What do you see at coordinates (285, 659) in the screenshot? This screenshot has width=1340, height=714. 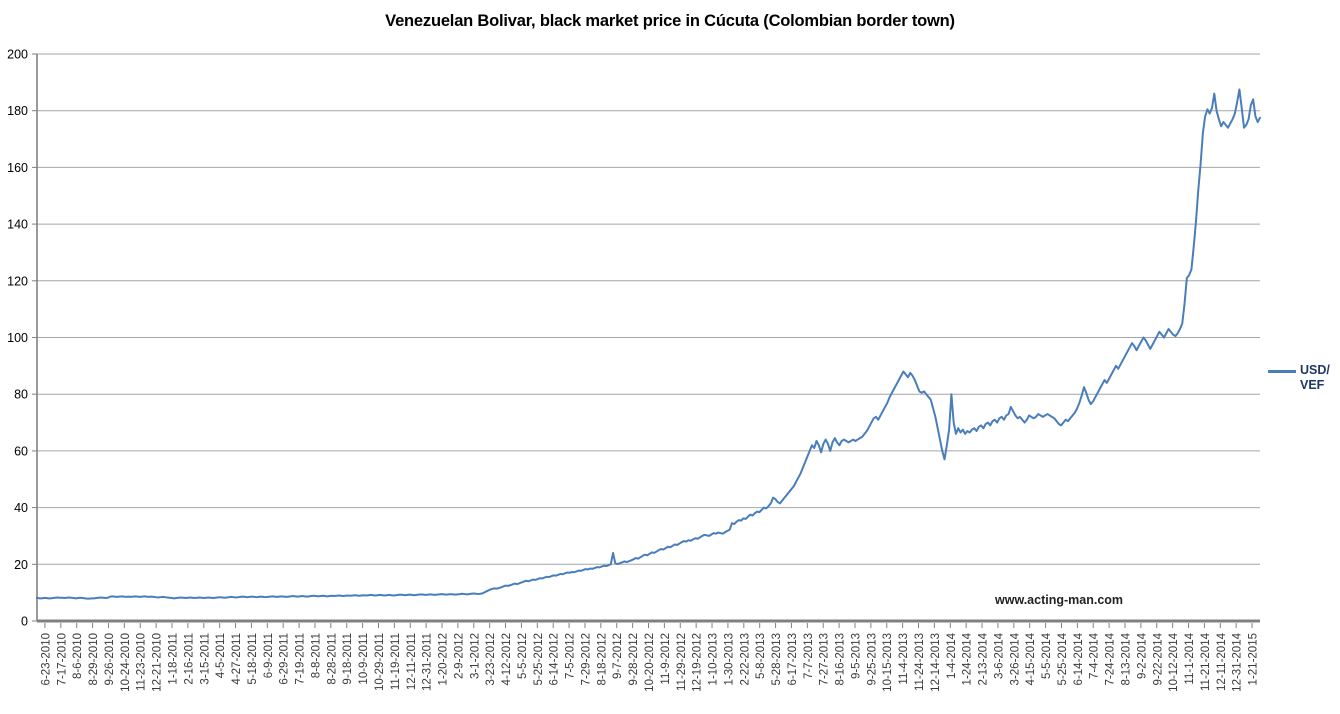 I see `x-axis-tick-label: 6-29-2011` at bounding box center [285, 659].